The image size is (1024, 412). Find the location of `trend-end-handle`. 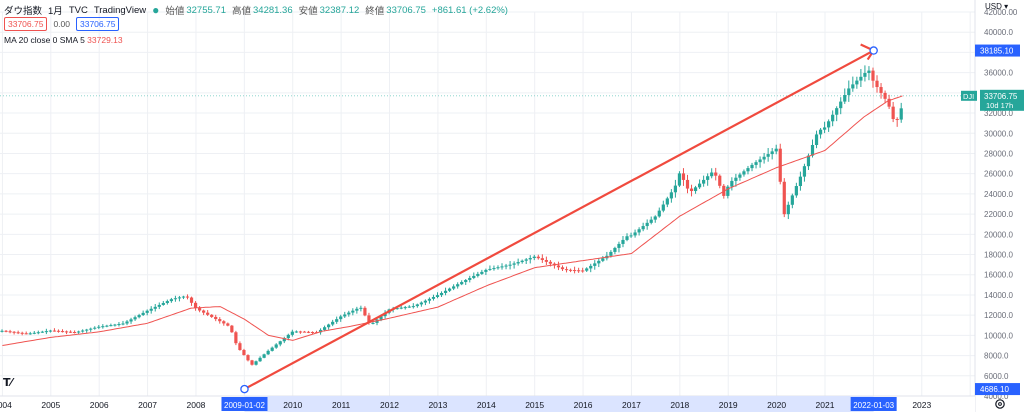

trend-end-handle is located at coordinates (873, 50).